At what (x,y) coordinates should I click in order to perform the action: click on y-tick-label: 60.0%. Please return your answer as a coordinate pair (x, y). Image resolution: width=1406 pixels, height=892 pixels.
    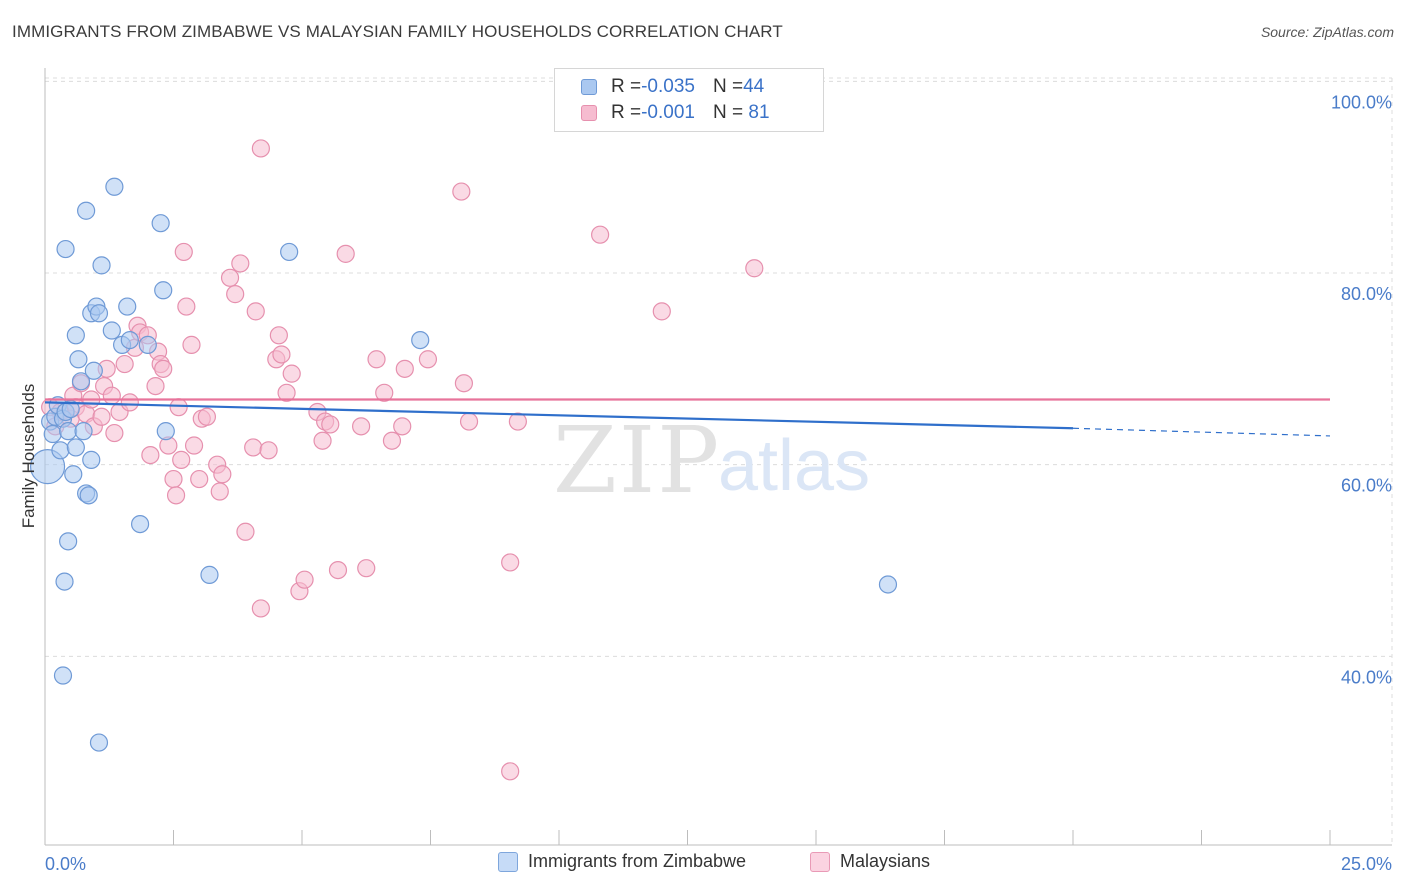
    Looking at the image, I should click on (1366, 486).